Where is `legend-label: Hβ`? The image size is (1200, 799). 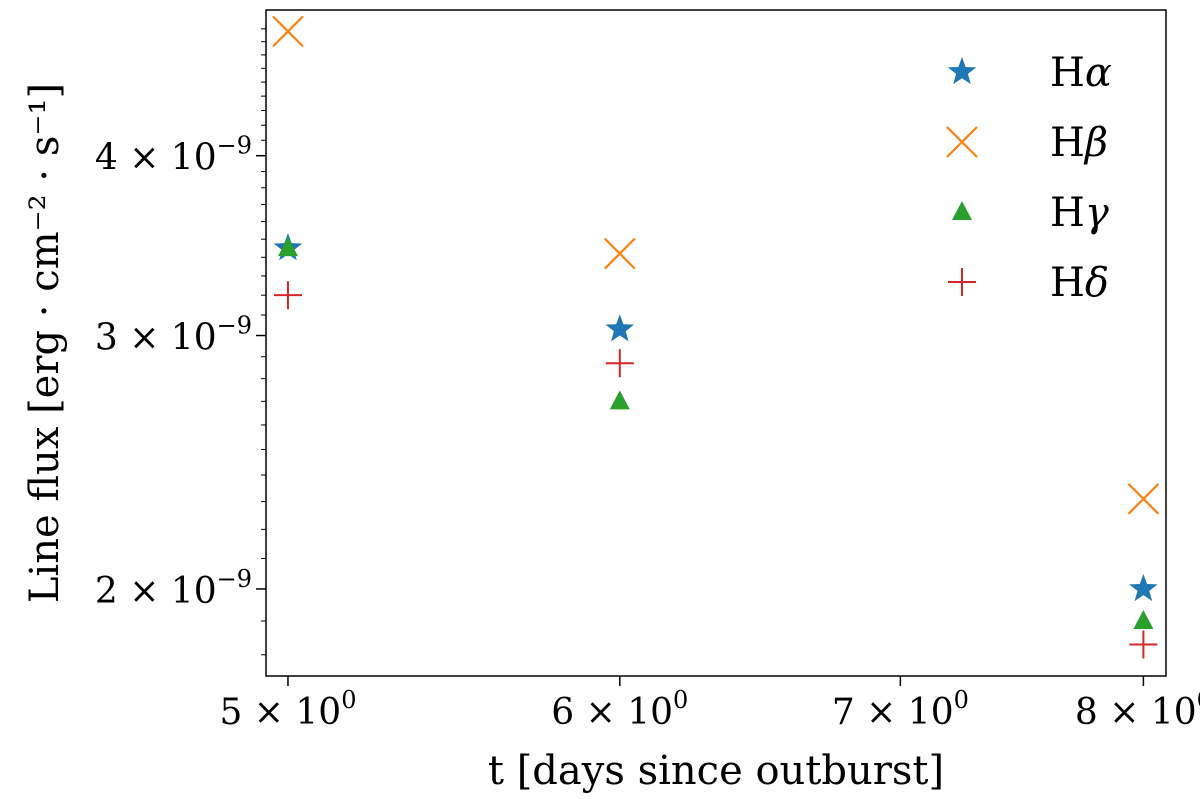 legend-label: Hβ is located at coordinates (1079, 143).